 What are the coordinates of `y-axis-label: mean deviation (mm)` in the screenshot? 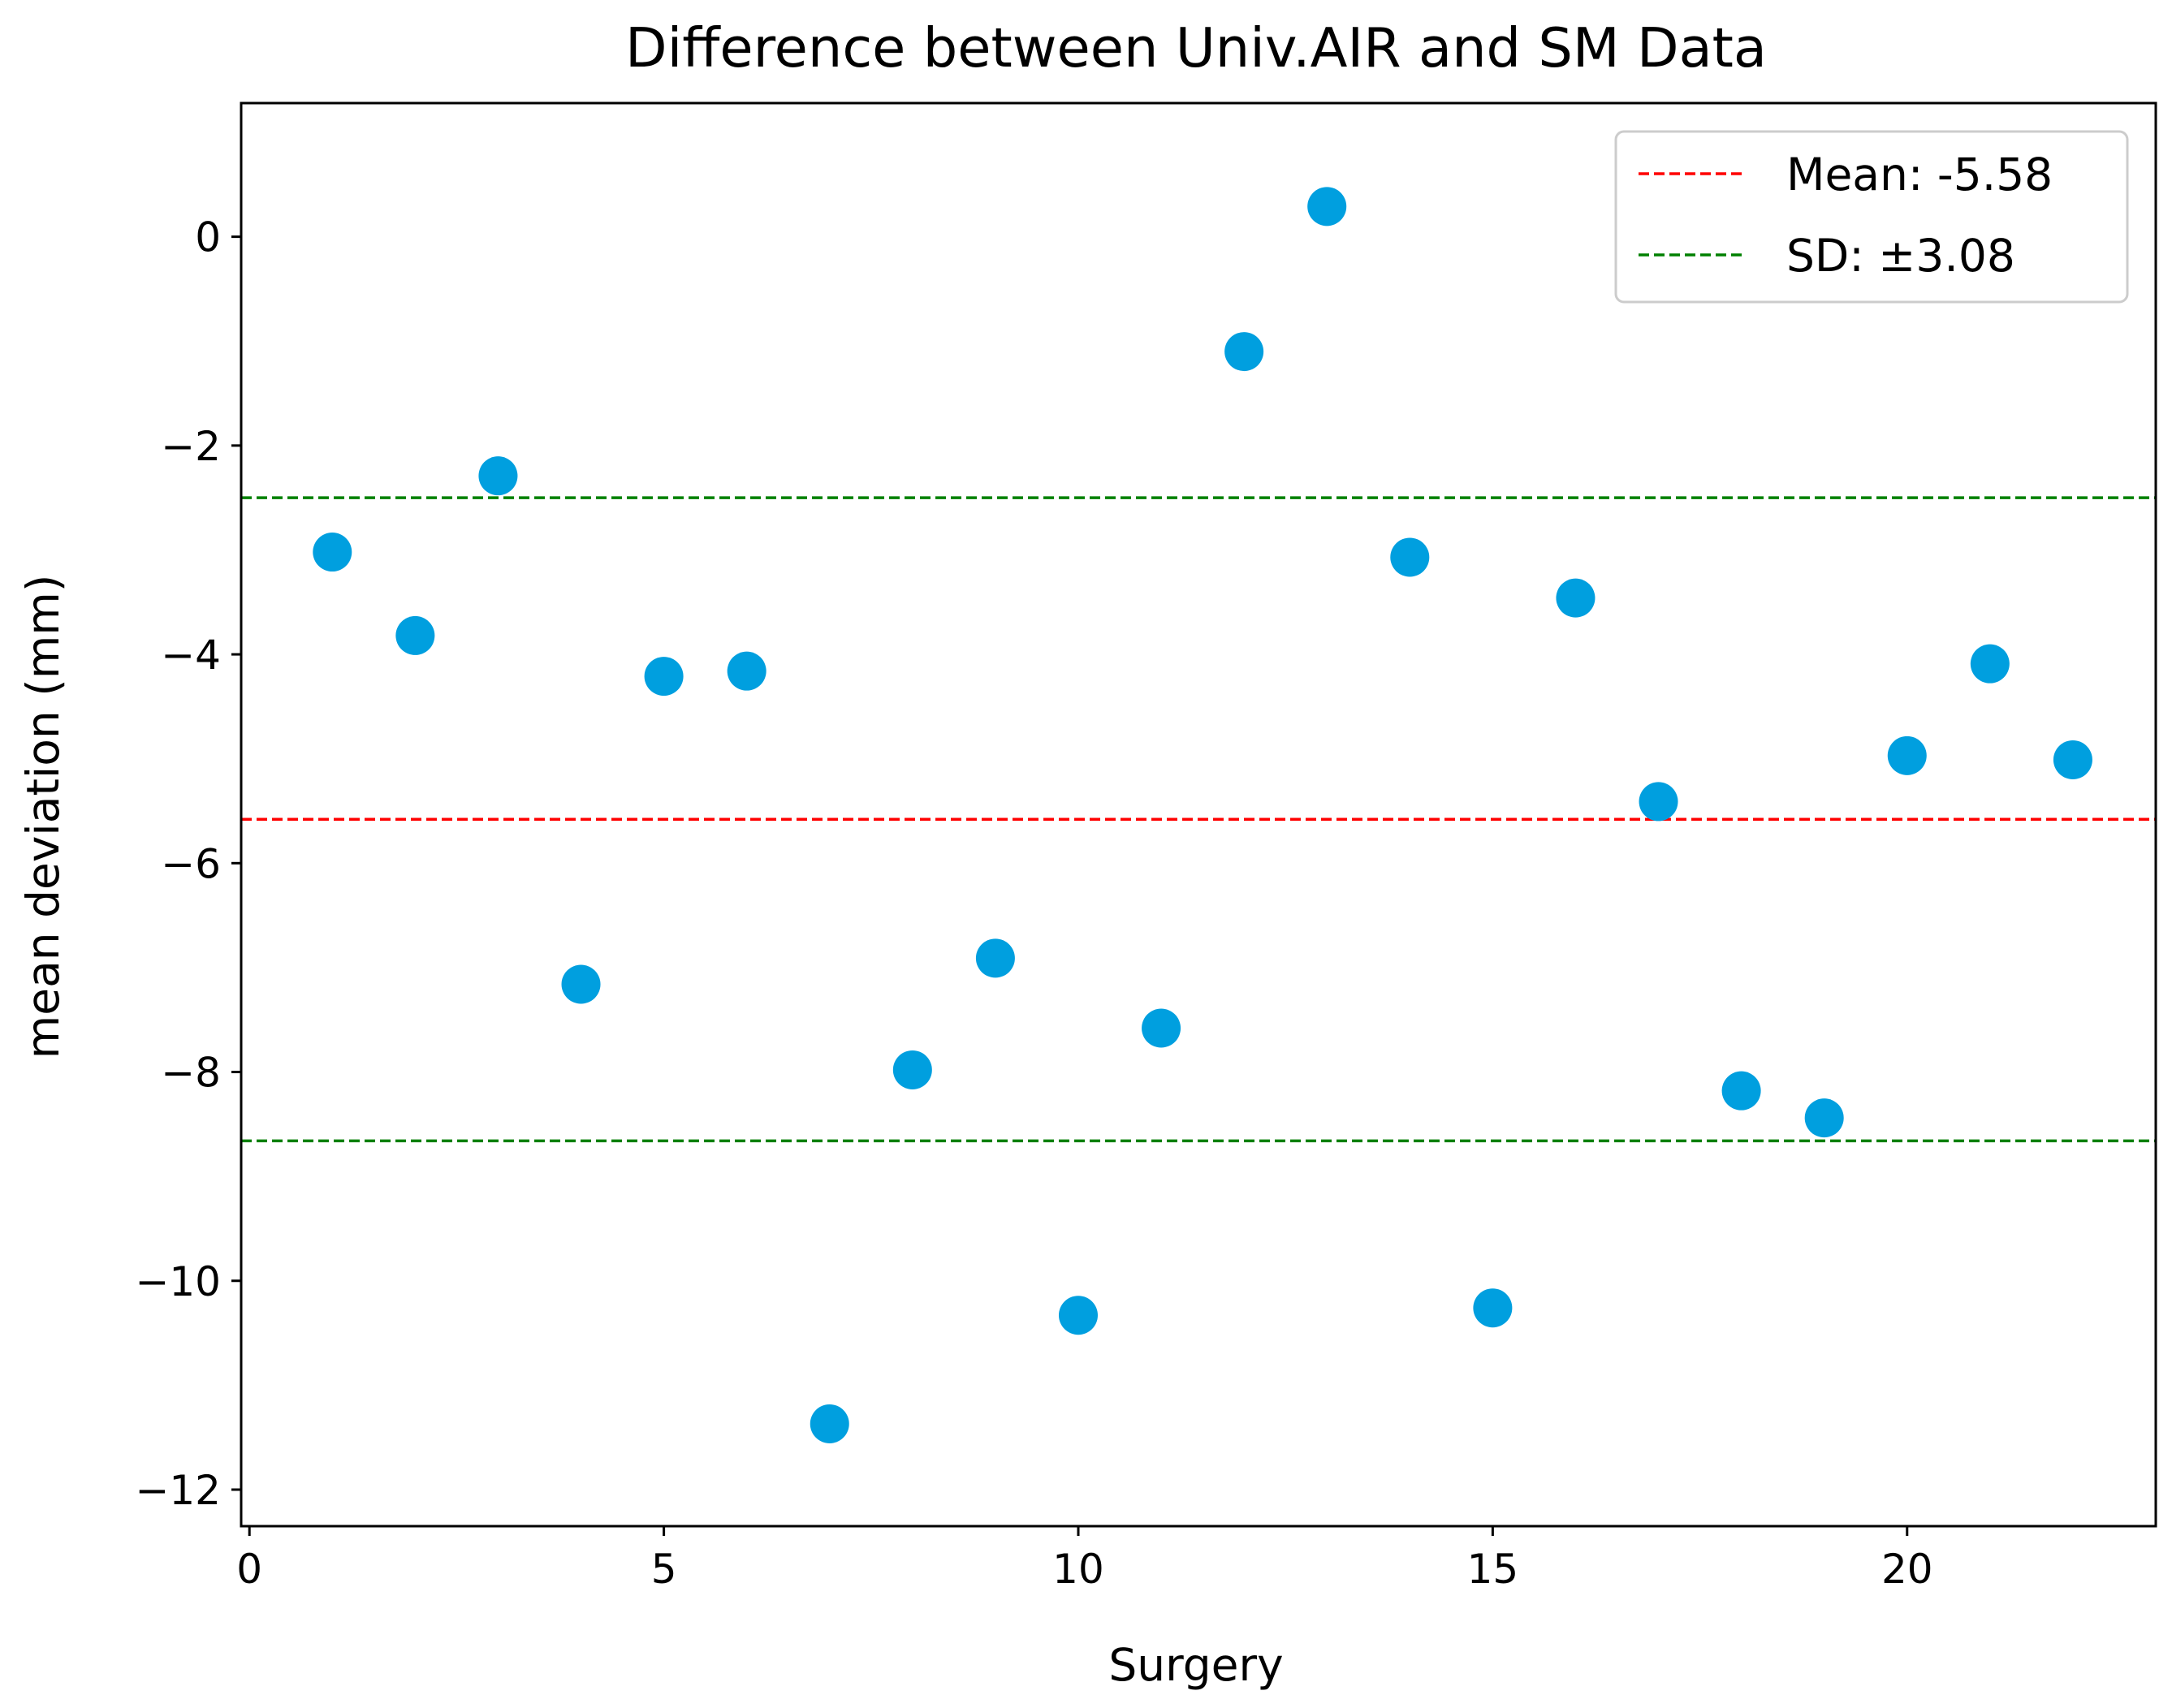 It's located at (43, 817).